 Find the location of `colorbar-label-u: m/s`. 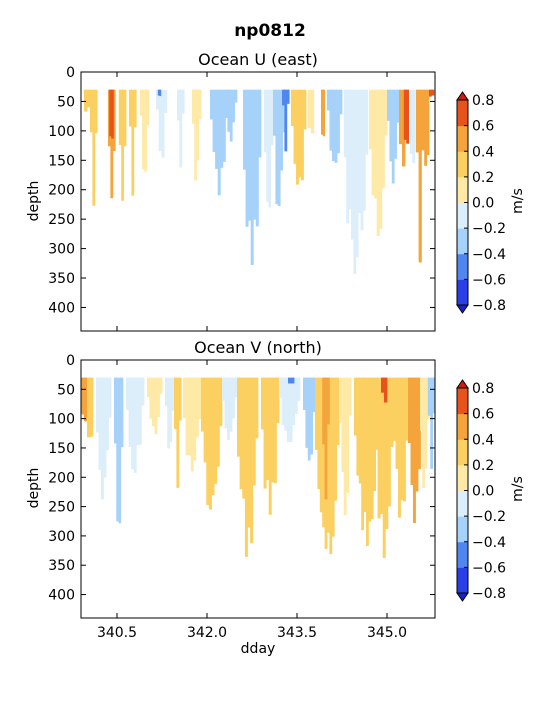

colorbar-label-u: m/s is located at coordinates (518, 201).